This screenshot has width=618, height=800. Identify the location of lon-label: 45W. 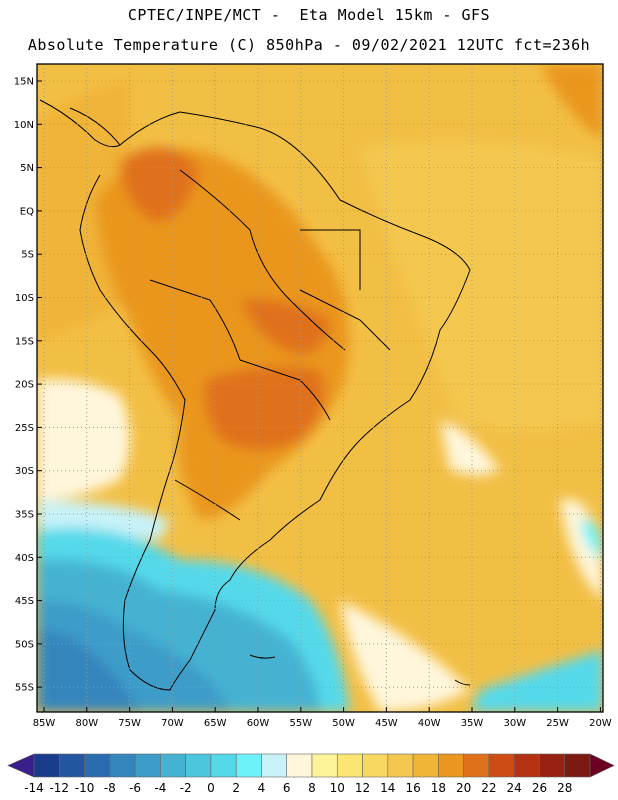
(386, 723).